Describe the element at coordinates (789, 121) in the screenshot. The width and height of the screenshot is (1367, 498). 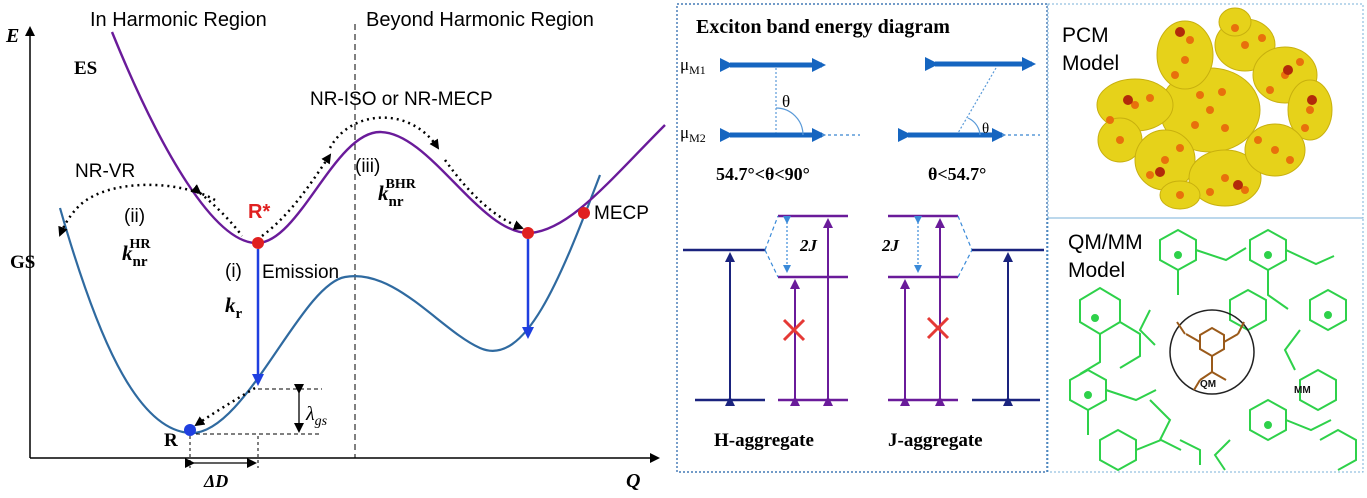
I see `h-theta-arc` at that location.